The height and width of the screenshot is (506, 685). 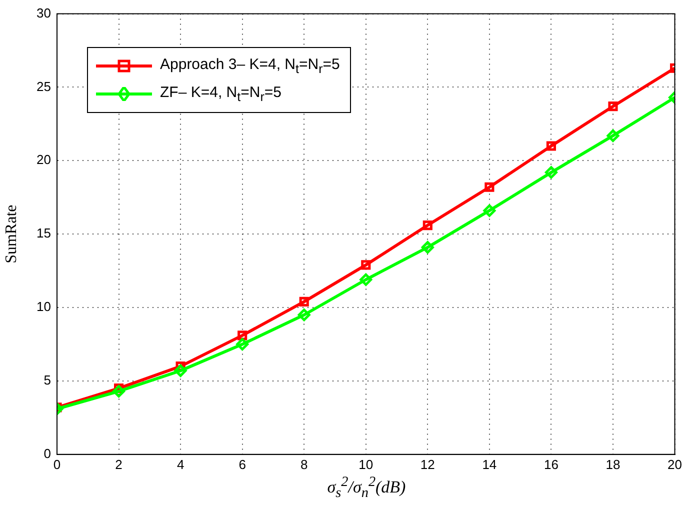 What do you see at coordinates (250, 66) in the screenshot?
I see `legend-label: Approach 3– K=4, N$_{t}$=N$_{r}$=5` at bounding box center [250, 66].